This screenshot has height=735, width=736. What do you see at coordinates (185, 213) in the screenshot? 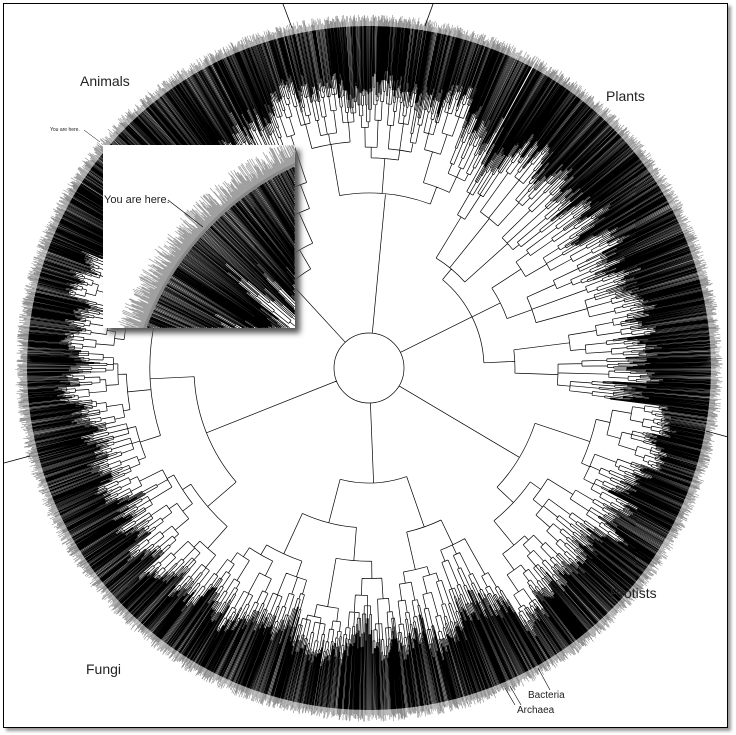
I see `inset-you-are-here-pointer` at bounding box center [185, 213].